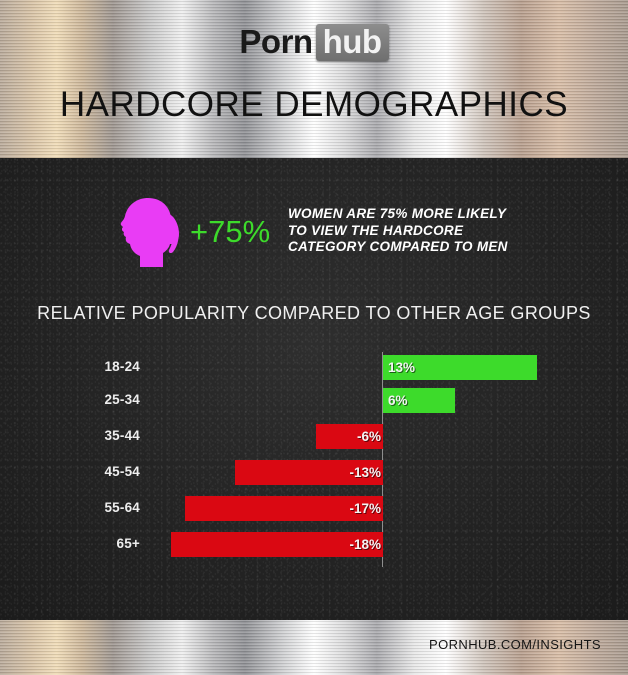 The height and width of the screenshot is (675, 628). What do you see at coordinates (149, 232) in the screenshot?
I see `female-head-icon` at bounding box center [149, 232].